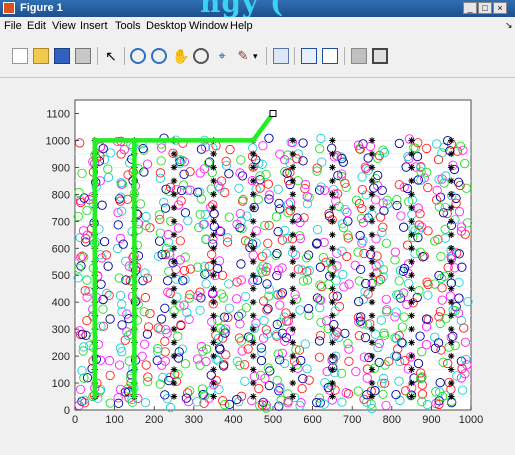 The width and height of the screenshot is (515, 455). What do you see at coordinates (83, 56) in the screenshot?
I see `print-icon` at bounding box center [83, 56].